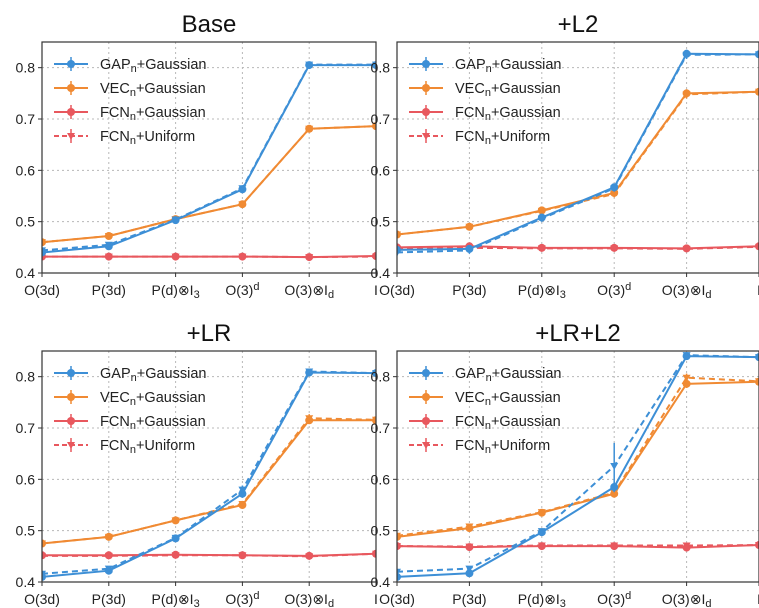  Describe the element at coordinates (26, 222) in the screenshot. I see `y-tick-label: 0.5` at that location.